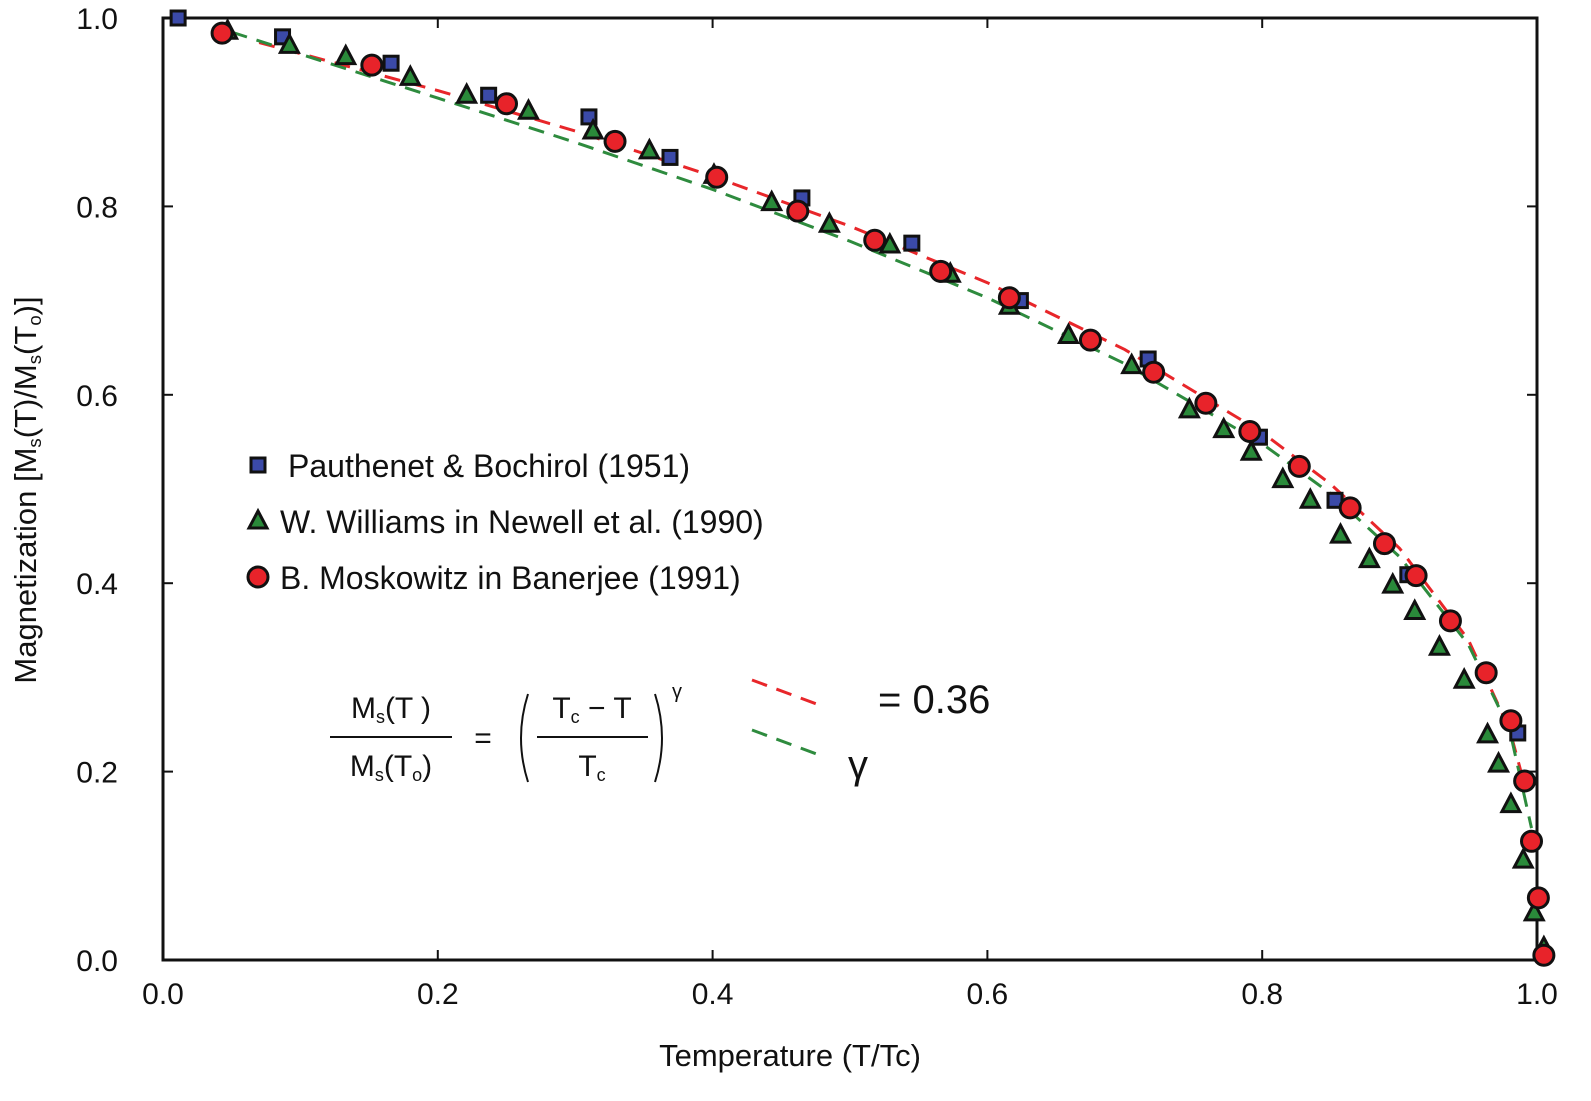 Image resolution: width=1591 pixels, height=1101 pixels. What do you see at coordinates (25, 566) in the screenshot?
I see `y-axis-label-part: Magnetization [M` at bounding box center [25, 566].